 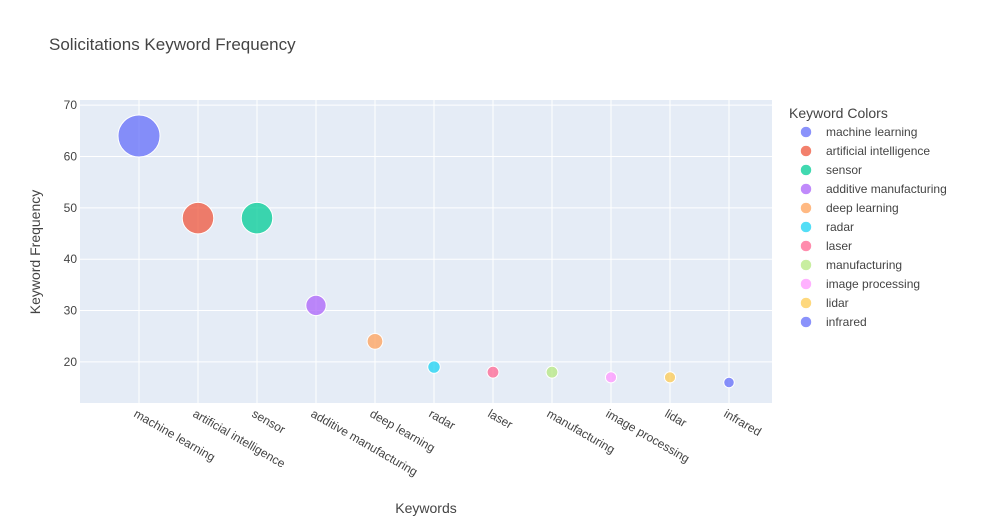 What do you see at coordinates (838, 113) in the screenshot?
I see `legend-title: Keyword Colors` at bounding box center [838, 113].